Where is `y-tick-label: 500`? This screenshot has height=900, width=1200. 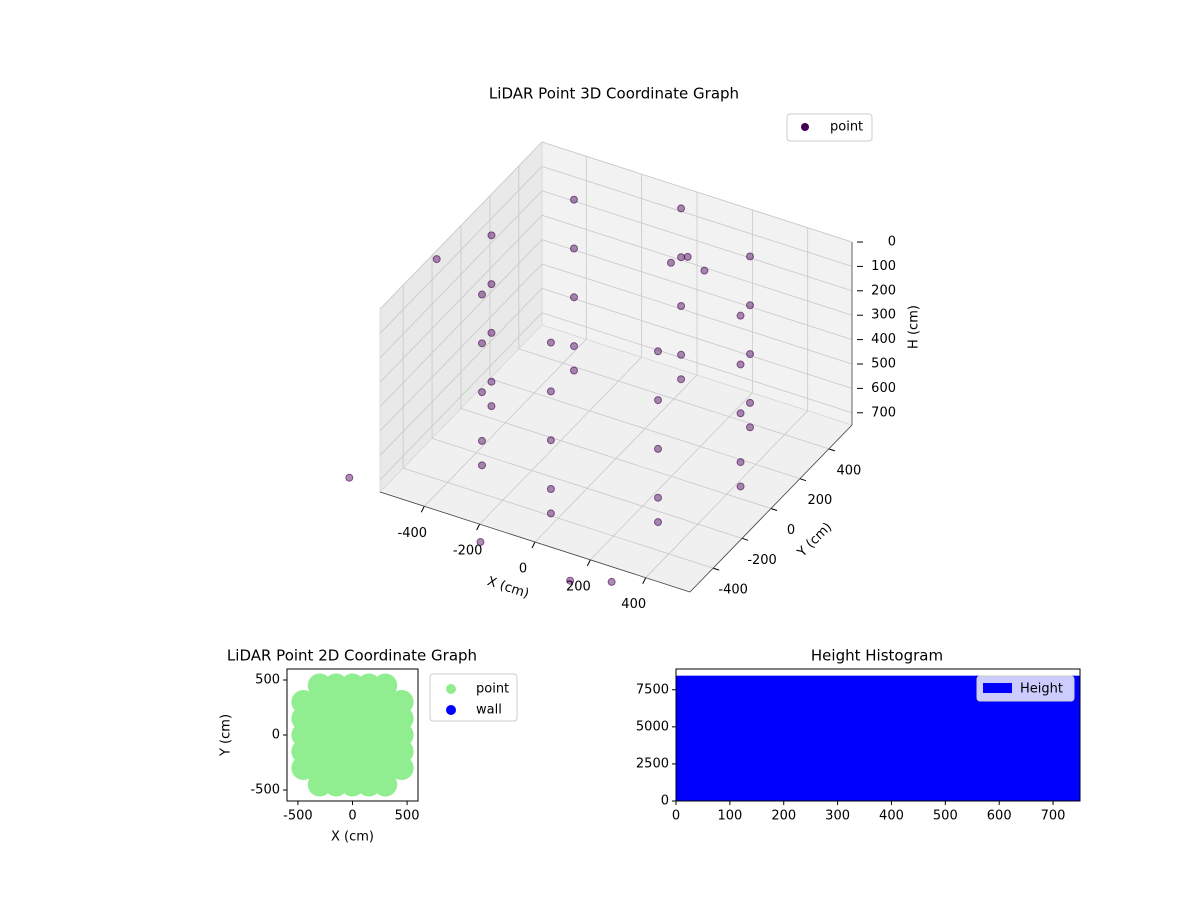 y-tick-label: 500 is located at coordinates (267, 680).